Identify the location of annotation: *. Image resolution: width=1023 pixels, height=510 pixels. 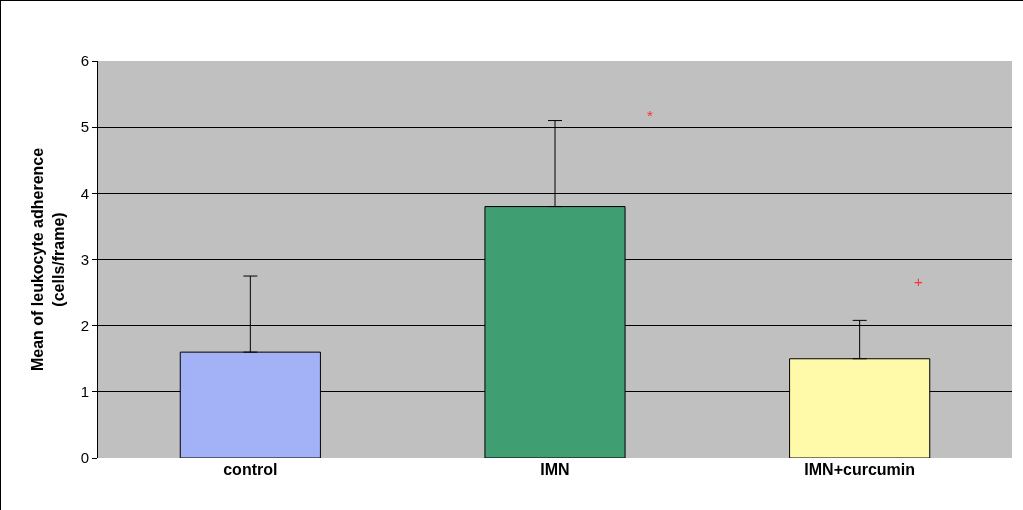
(650, 115).